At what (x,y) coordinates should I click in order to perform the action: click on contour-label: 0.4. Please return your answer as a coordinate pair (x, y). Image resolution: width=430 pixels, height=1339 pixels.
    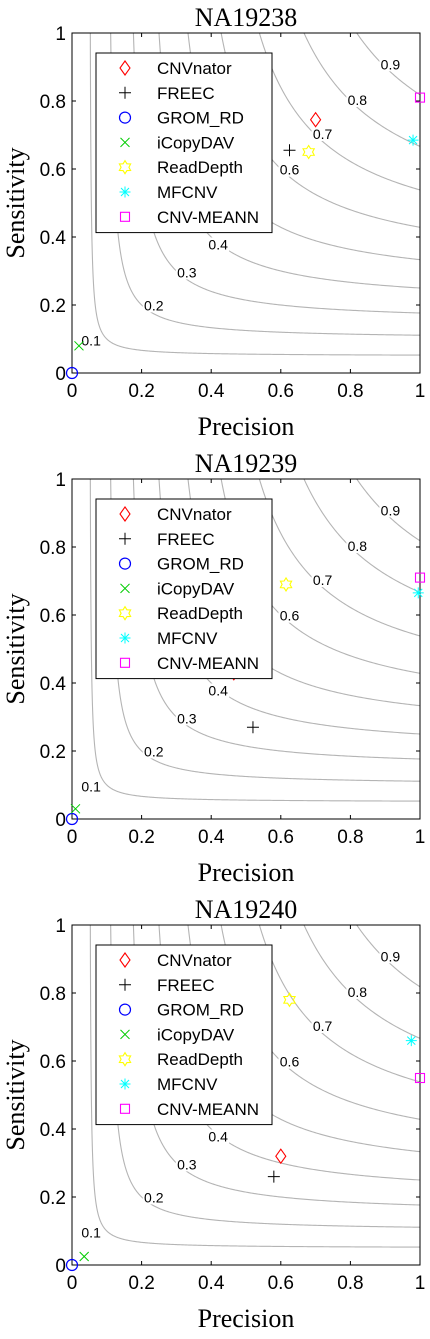
    Looking at the image, I should click on (218, 691).